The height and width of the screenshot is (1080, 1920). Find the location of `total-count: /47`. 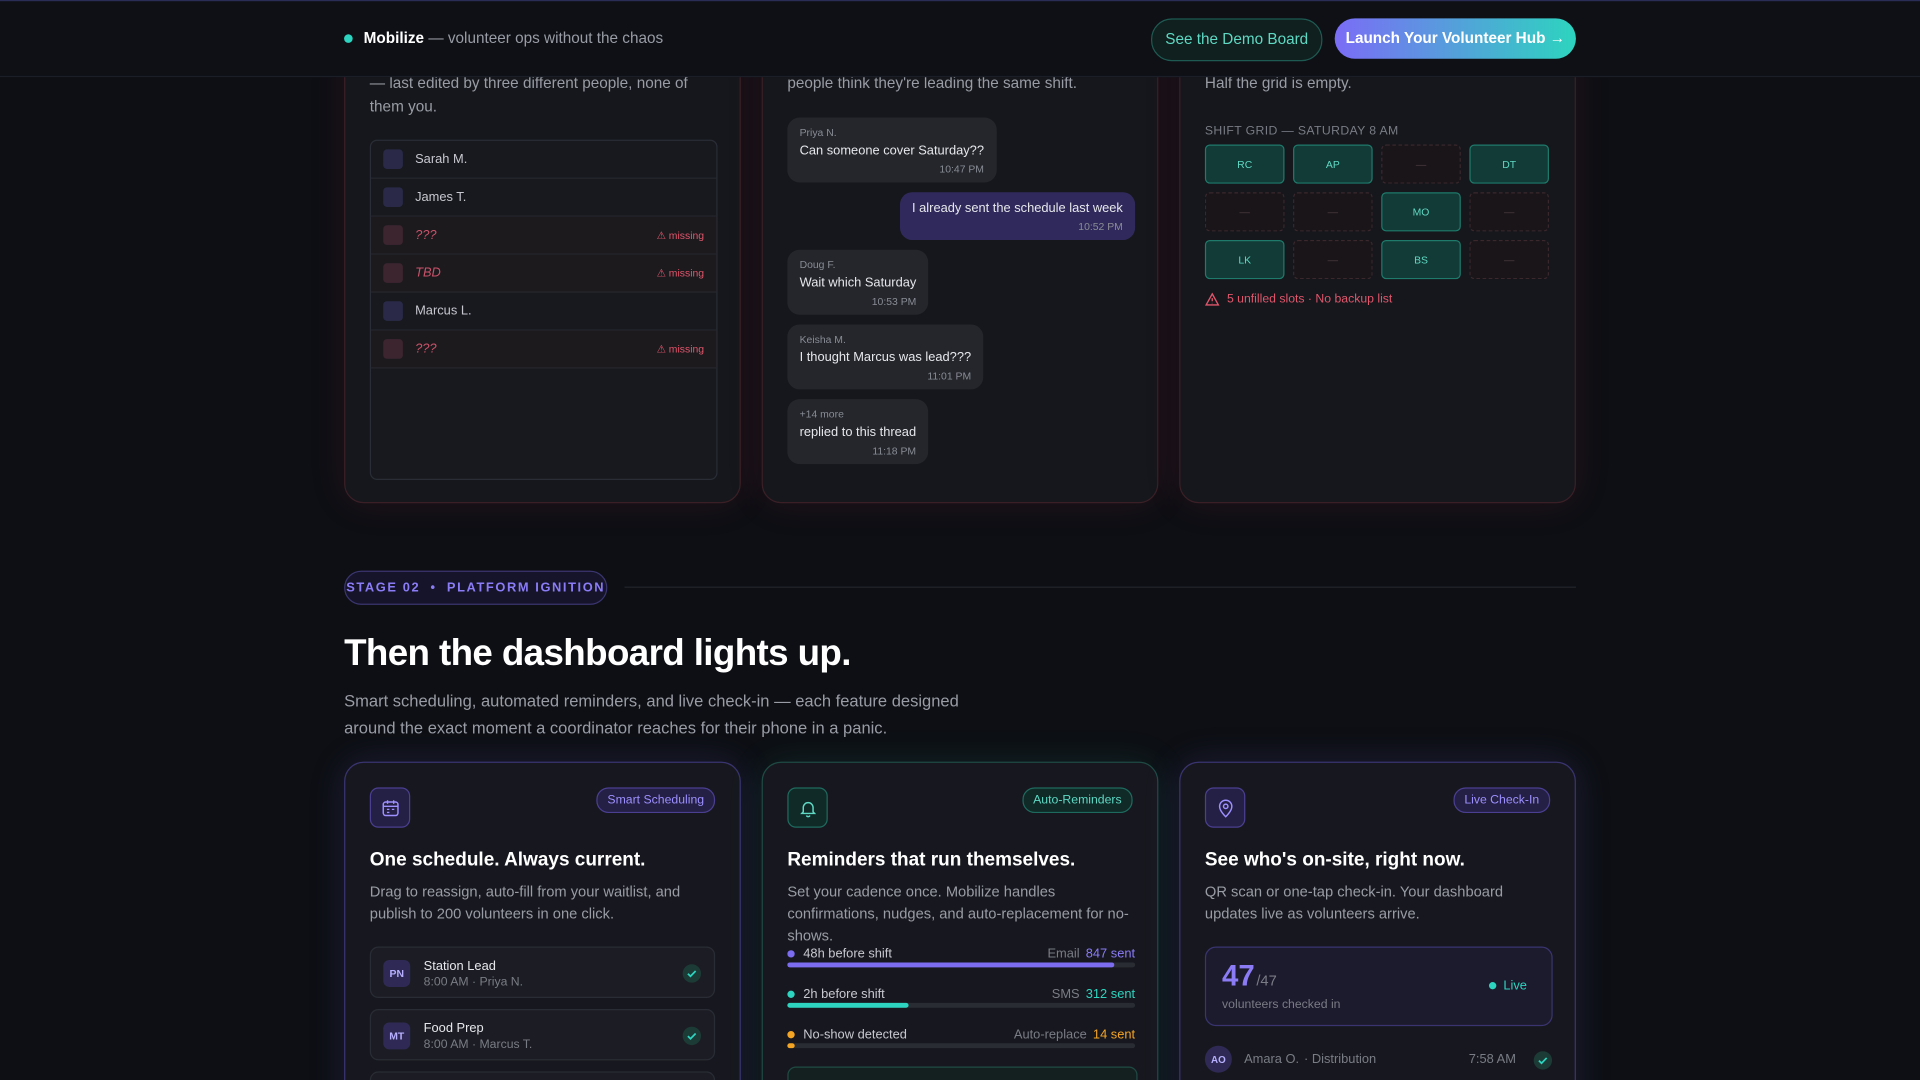

total-count: /47 is located at coordinates (1266, 981).